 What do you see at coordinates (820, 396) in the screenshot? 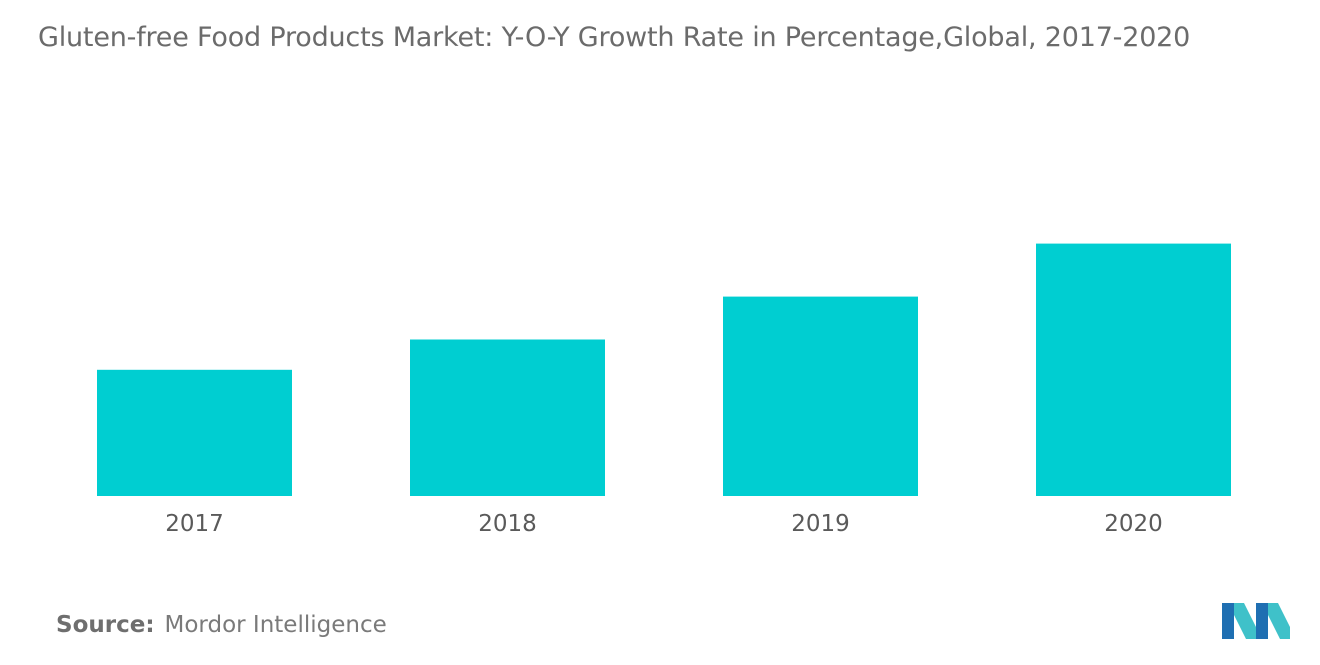
I see `bar-2019` at bounding box center [820, 396].